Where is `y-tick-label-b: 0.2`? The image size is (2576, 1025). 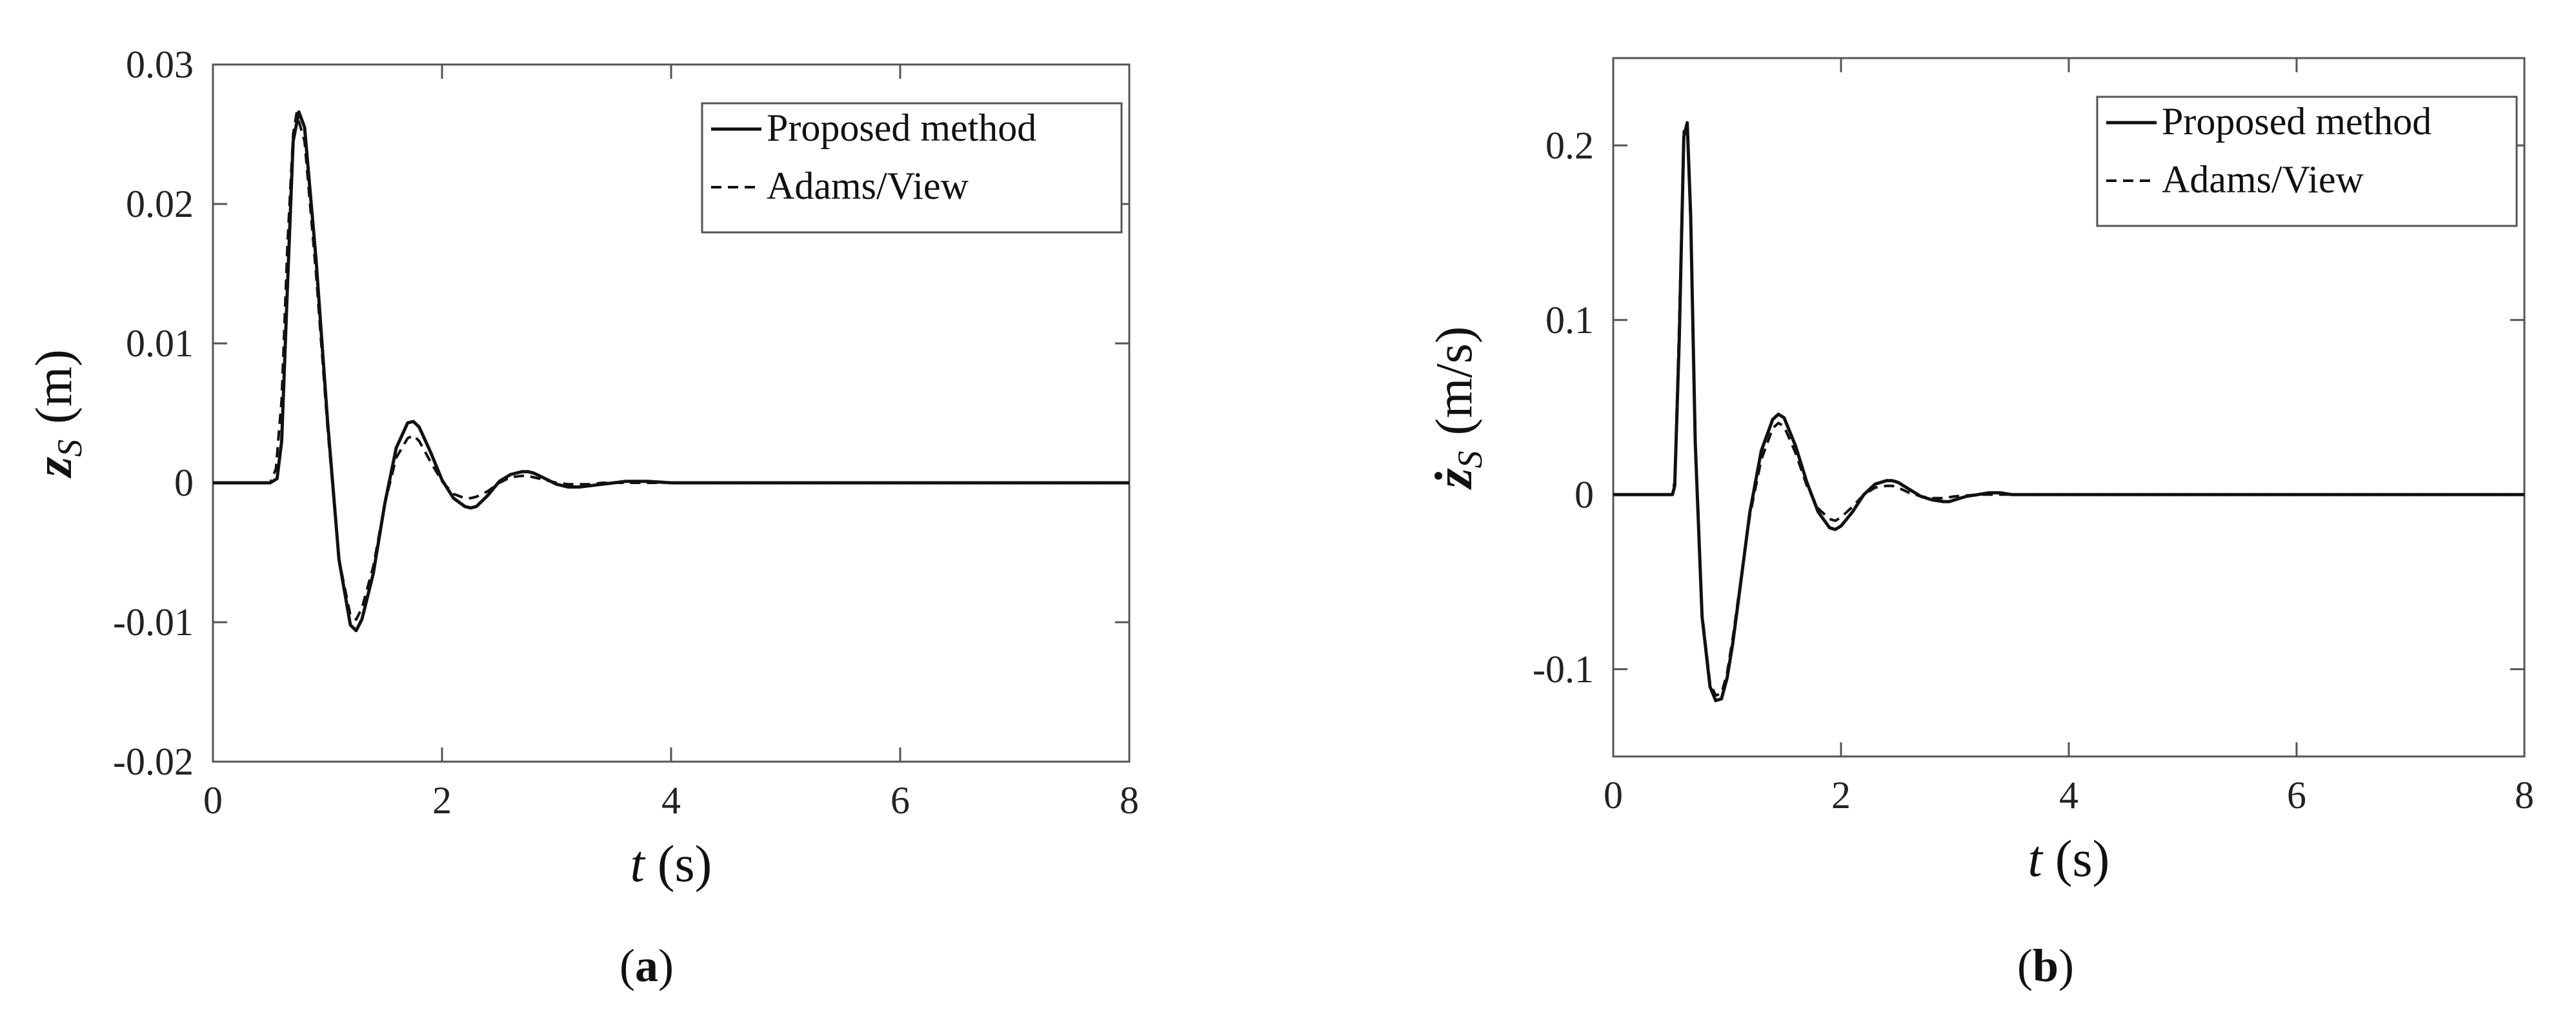 y-tick-label-b: 0.2 is located at coordinates (1569, 145).